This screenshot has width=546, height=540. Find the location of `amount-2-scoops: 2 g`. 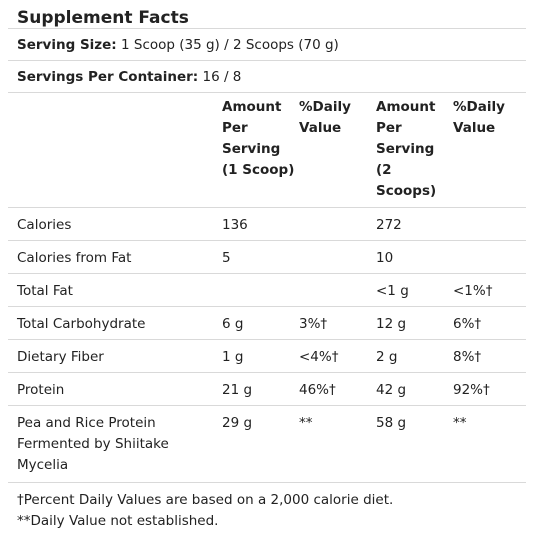

amount-2-scoops: 2 g is located at coordinates (387, 357).